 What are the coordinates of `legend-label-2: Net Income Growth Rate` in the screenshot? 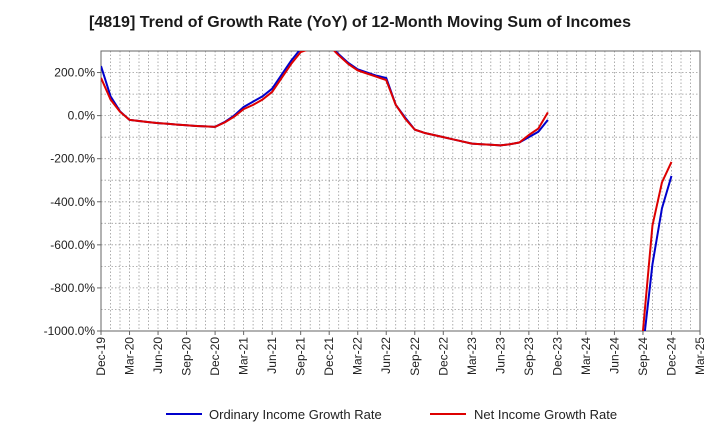 It's located at (545, 414).